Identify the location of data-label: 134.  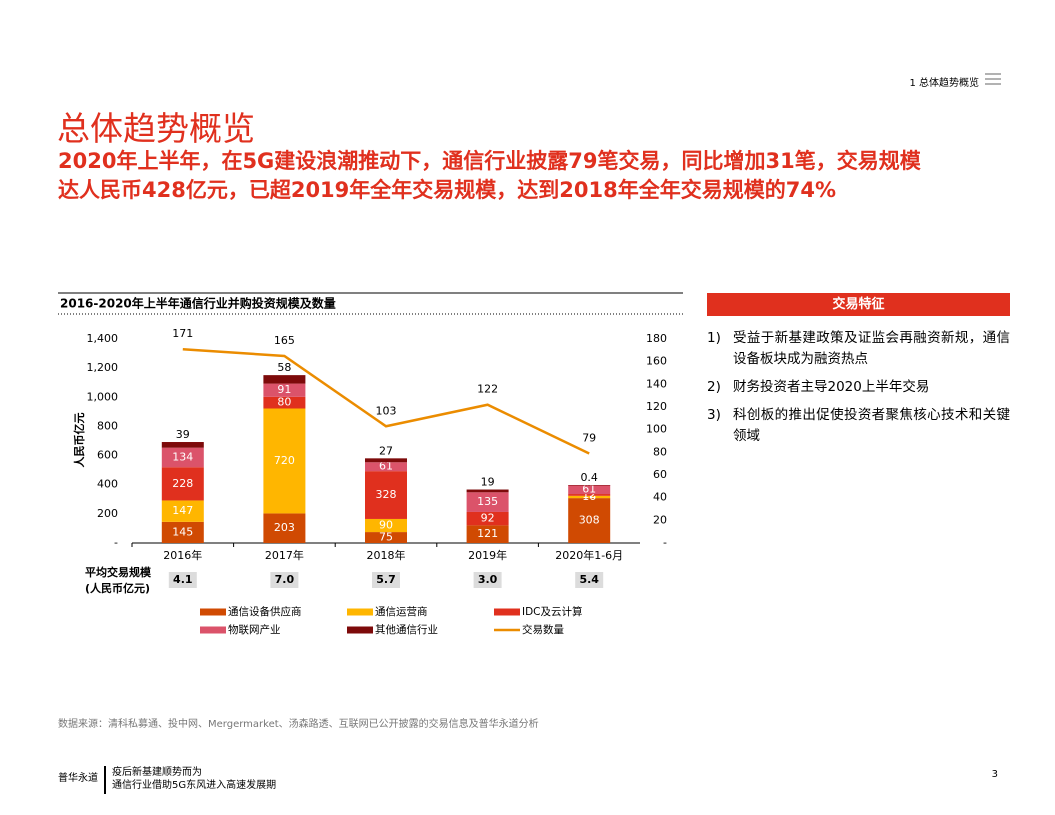
(182, 456).